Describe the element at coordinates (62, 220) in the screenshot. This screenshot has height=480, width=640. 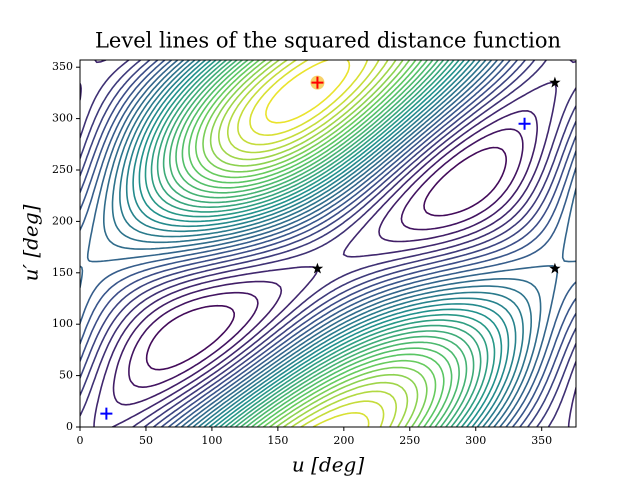
I see `y-tick-label: 200` at that location.